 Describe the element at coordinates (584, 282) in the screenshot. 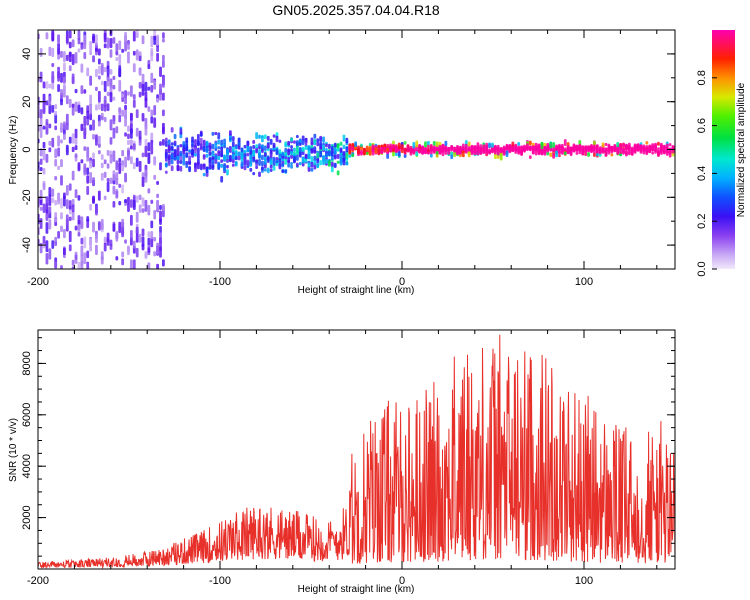

I see `x-tick-label: 100` at that location.